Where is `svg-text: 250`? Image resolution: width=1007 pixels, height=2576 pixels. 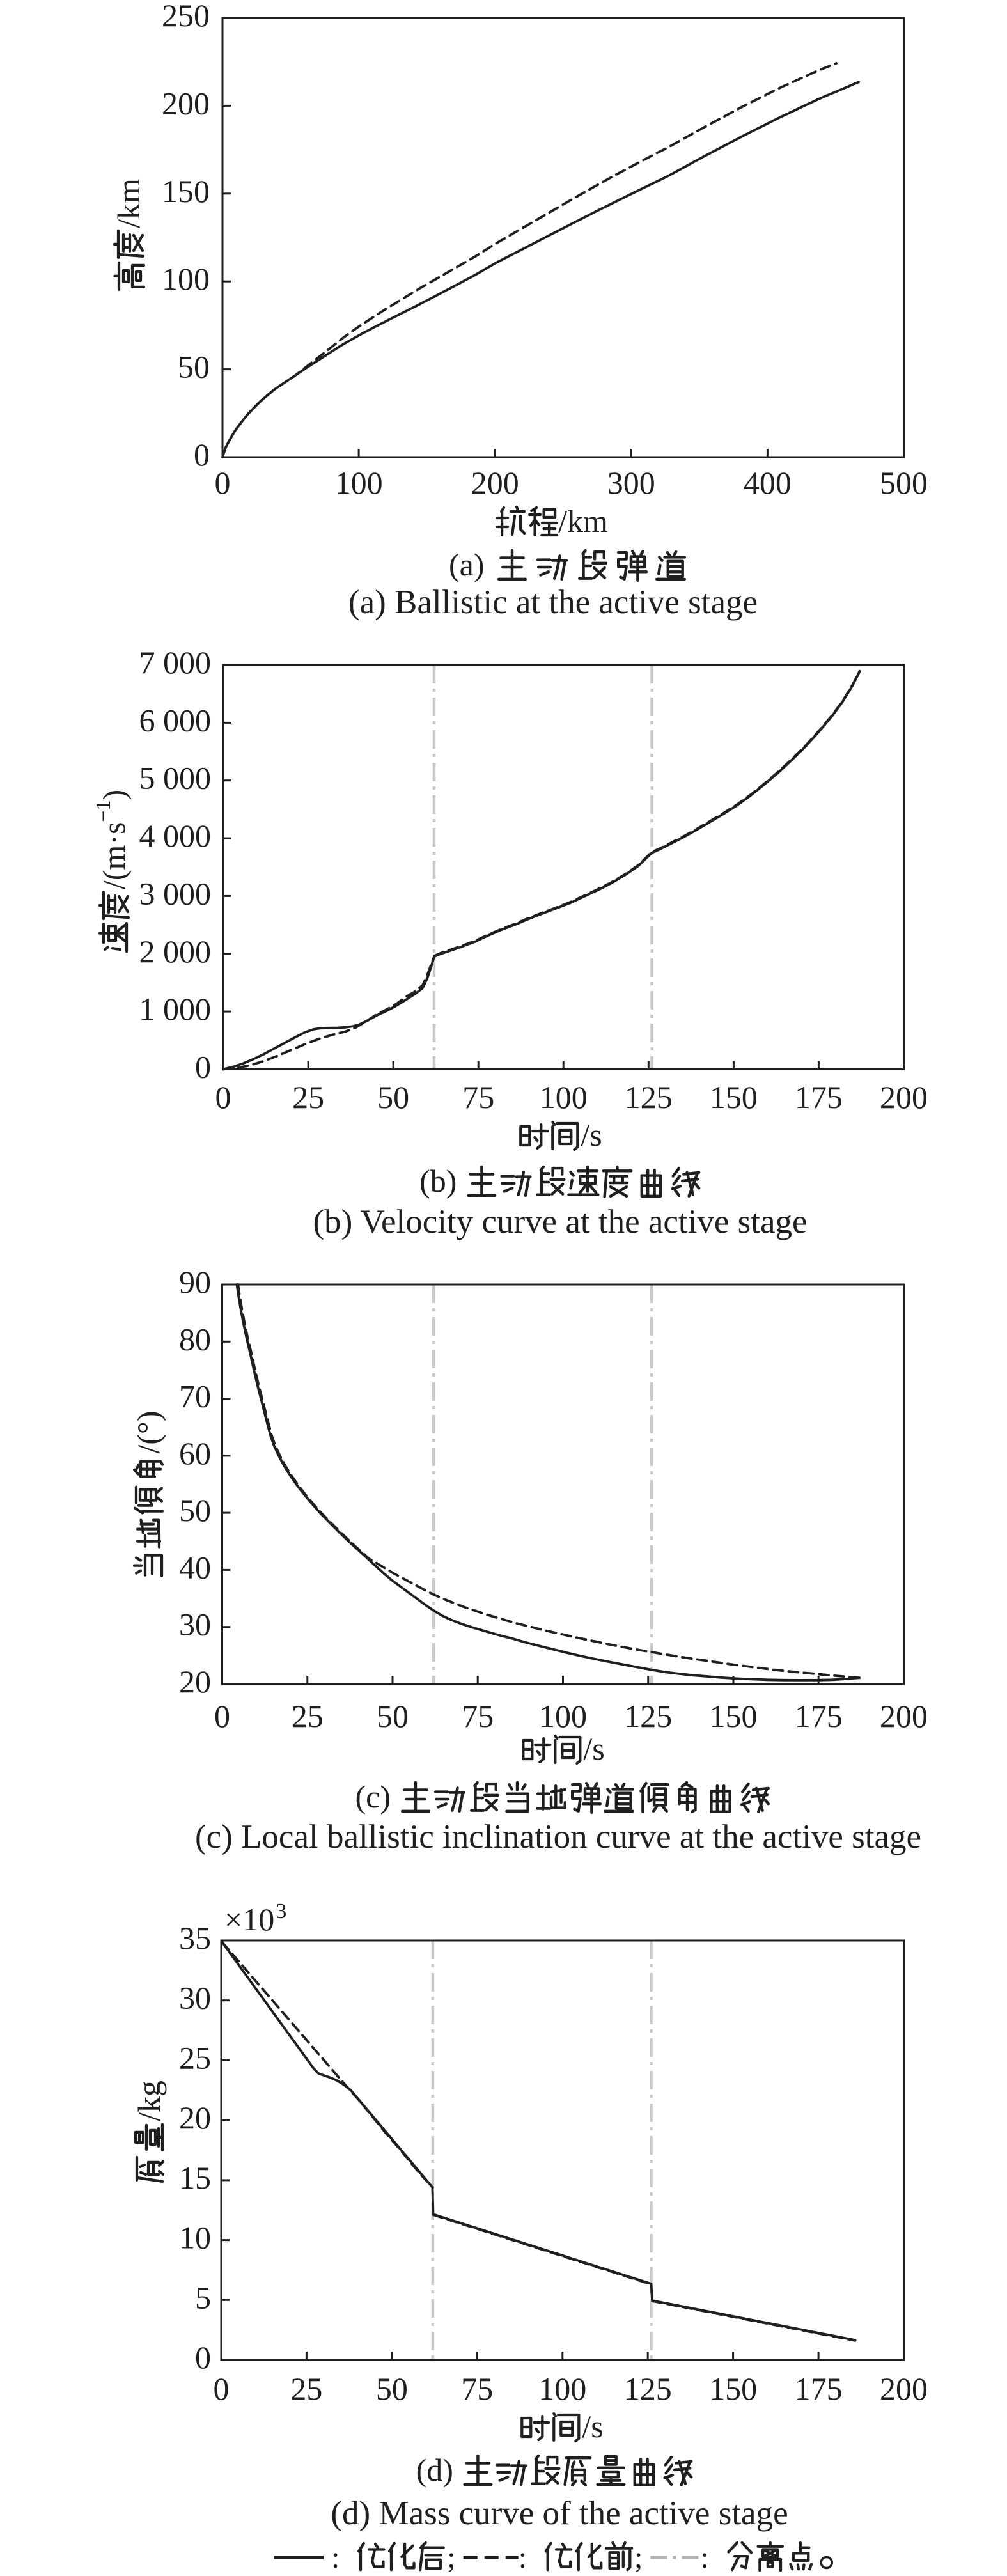 svg-text: 250 is located at coordinates (186, 16).